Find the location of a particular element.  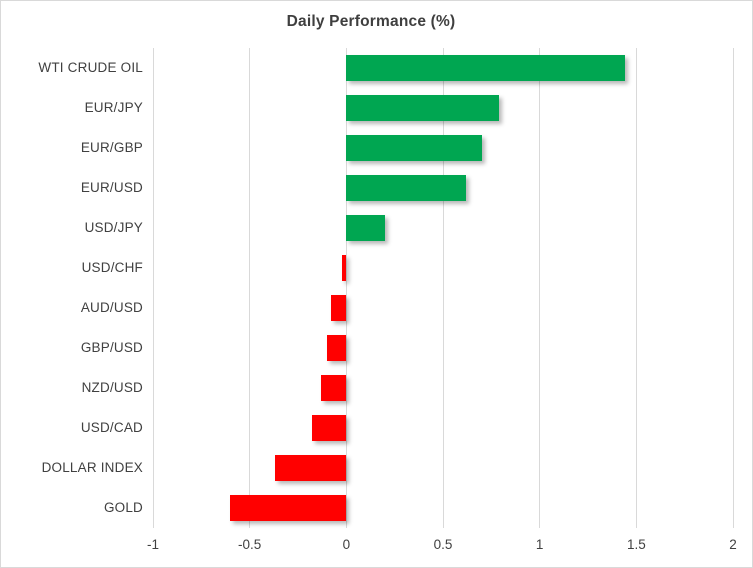

category-label-eur-gbp: EUR/GBP is located at coordinates (111, 147).